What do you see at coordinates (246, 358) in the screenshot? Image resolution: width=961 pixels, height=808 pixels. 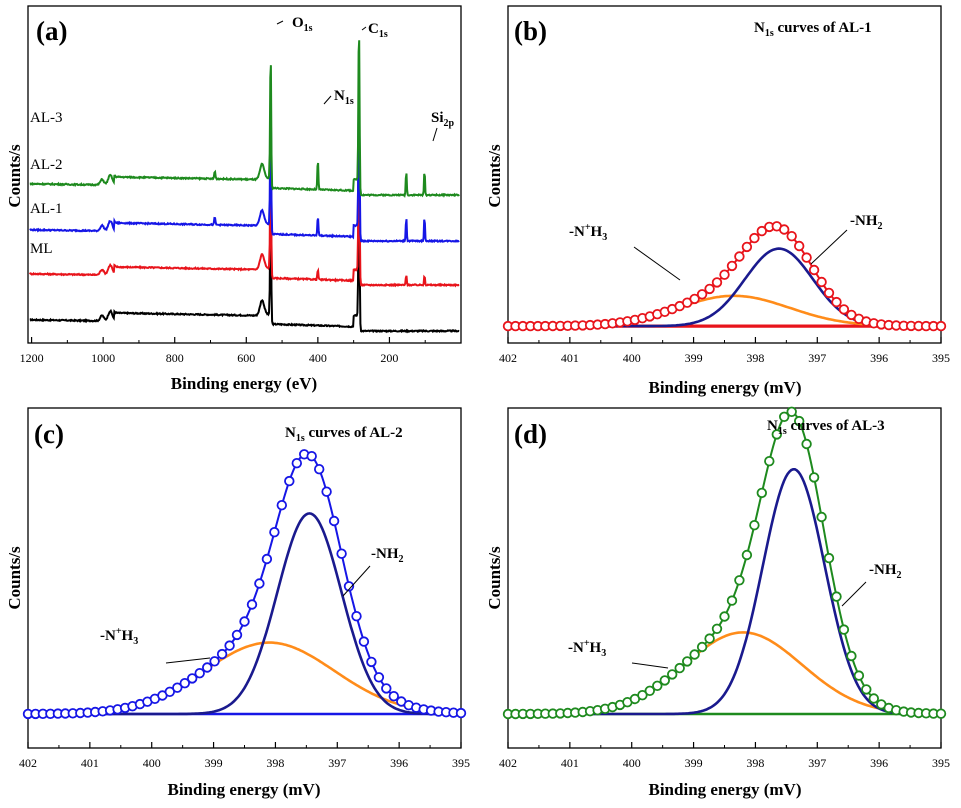 I see `x-tick-label: 600` at bounding box center [246, 358].